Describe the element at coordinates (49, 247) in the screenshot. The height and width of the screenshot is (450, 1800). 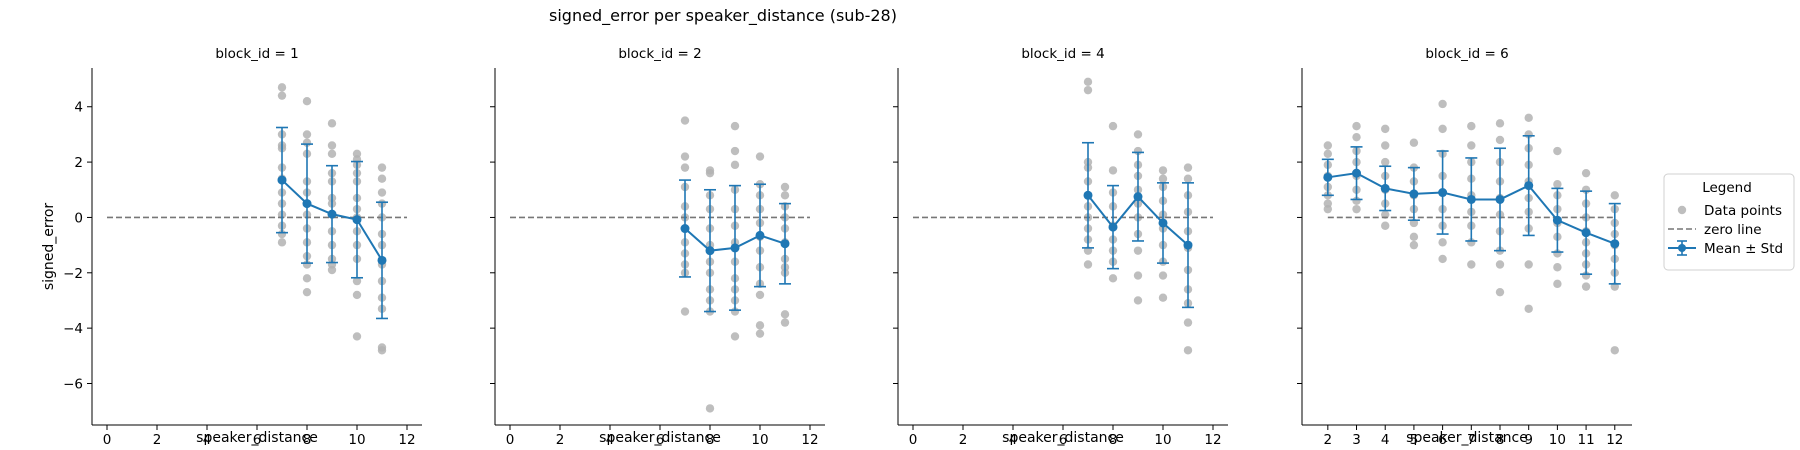
I see `y-axis-label: signed_error` at that location.